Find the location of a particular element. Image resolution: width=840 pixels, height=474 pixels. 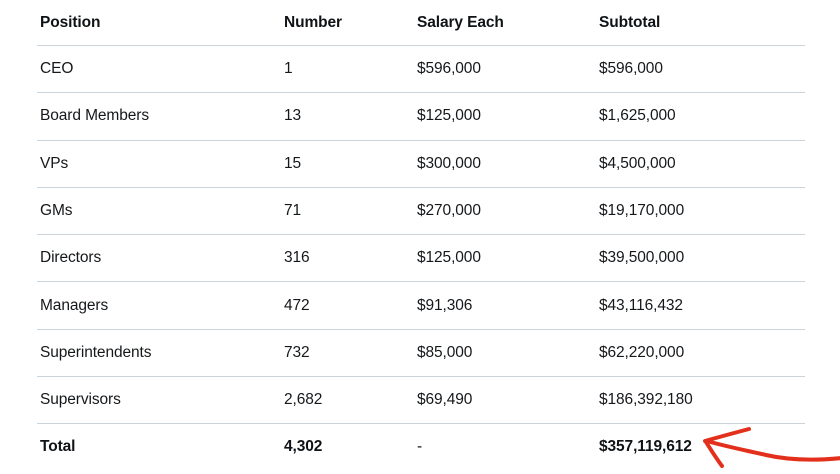

cell-subtotal: $19,170,000 is located at coordinates (642, 211).